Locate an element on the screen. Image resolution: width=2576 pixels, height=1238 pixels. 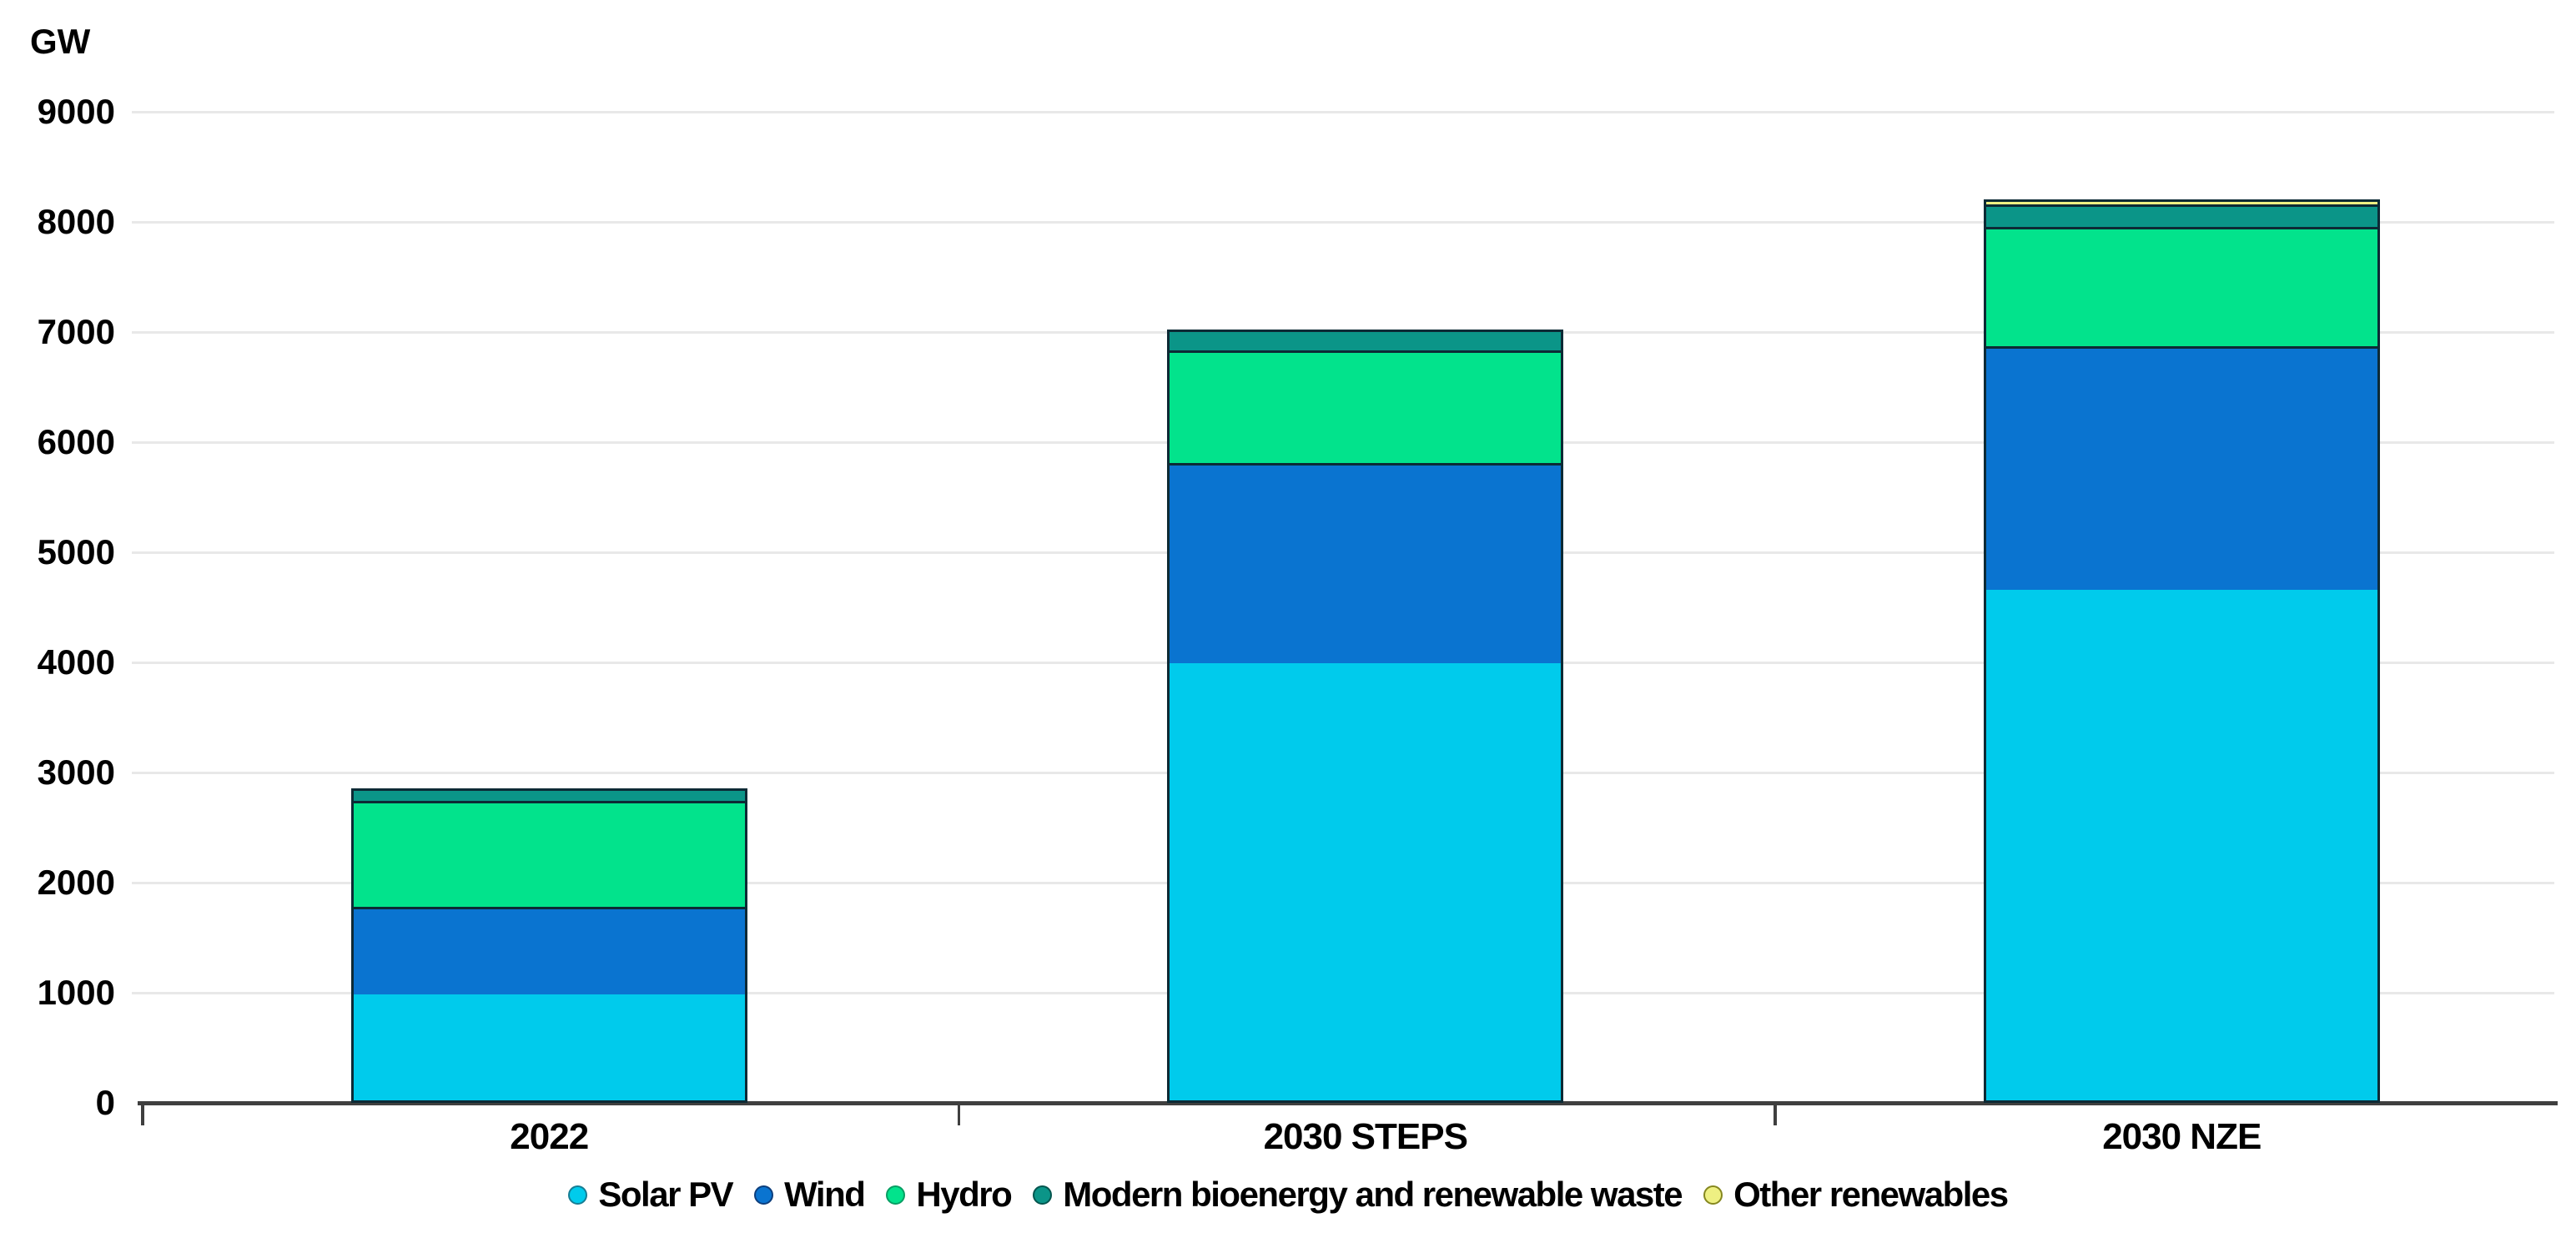
y-axis-unit-label: GW is located at coordinates (60, 42).